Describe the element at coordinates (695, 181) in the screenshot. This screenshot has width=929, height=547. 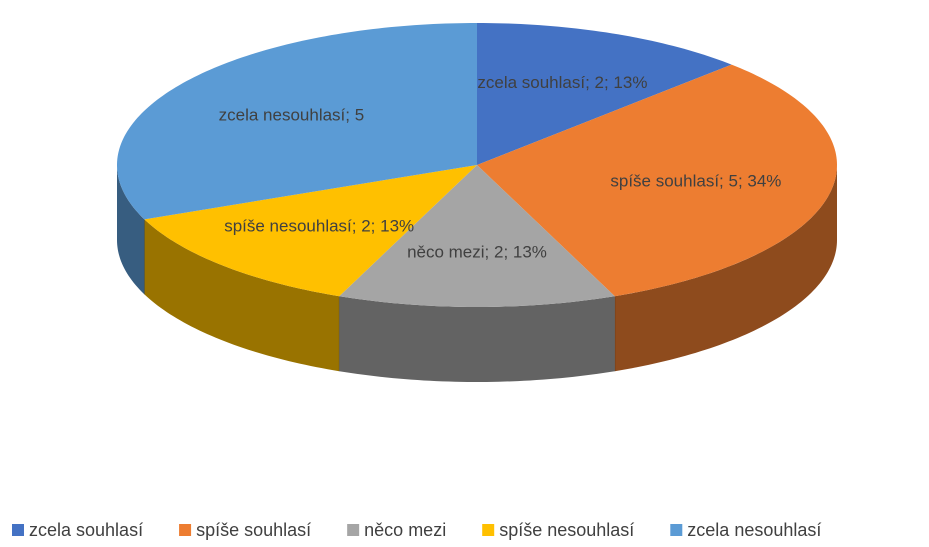
I see `data-label: spíše souhlasí; 5; 34%` at that location.